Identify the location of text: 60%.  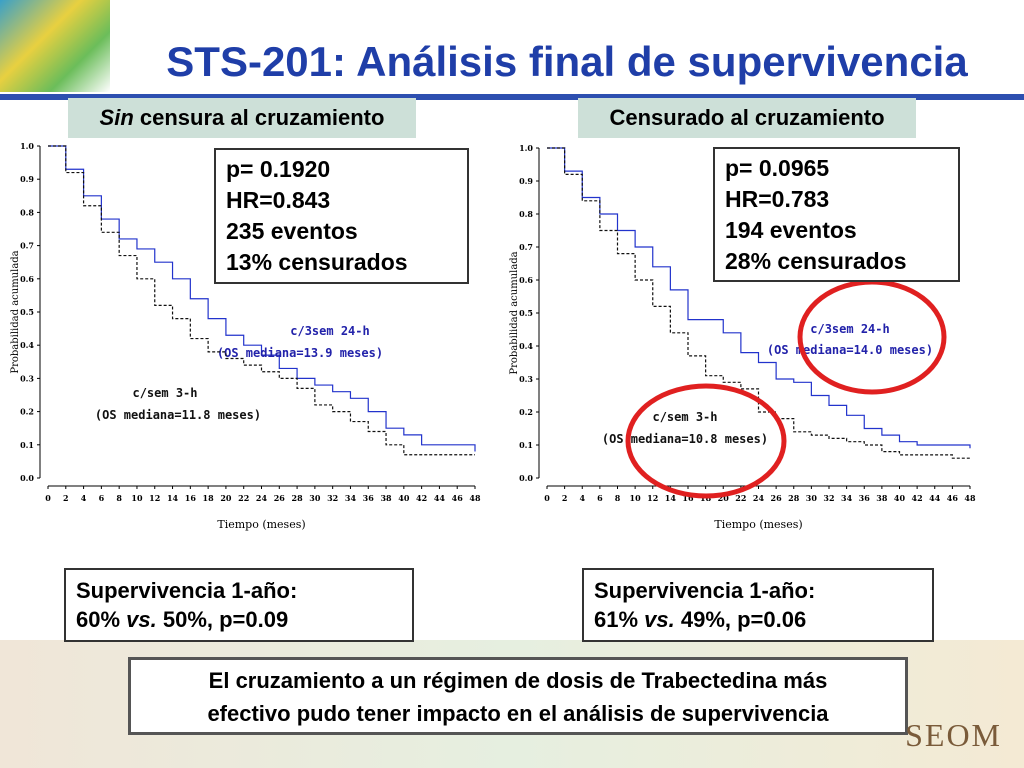
(101, 619).